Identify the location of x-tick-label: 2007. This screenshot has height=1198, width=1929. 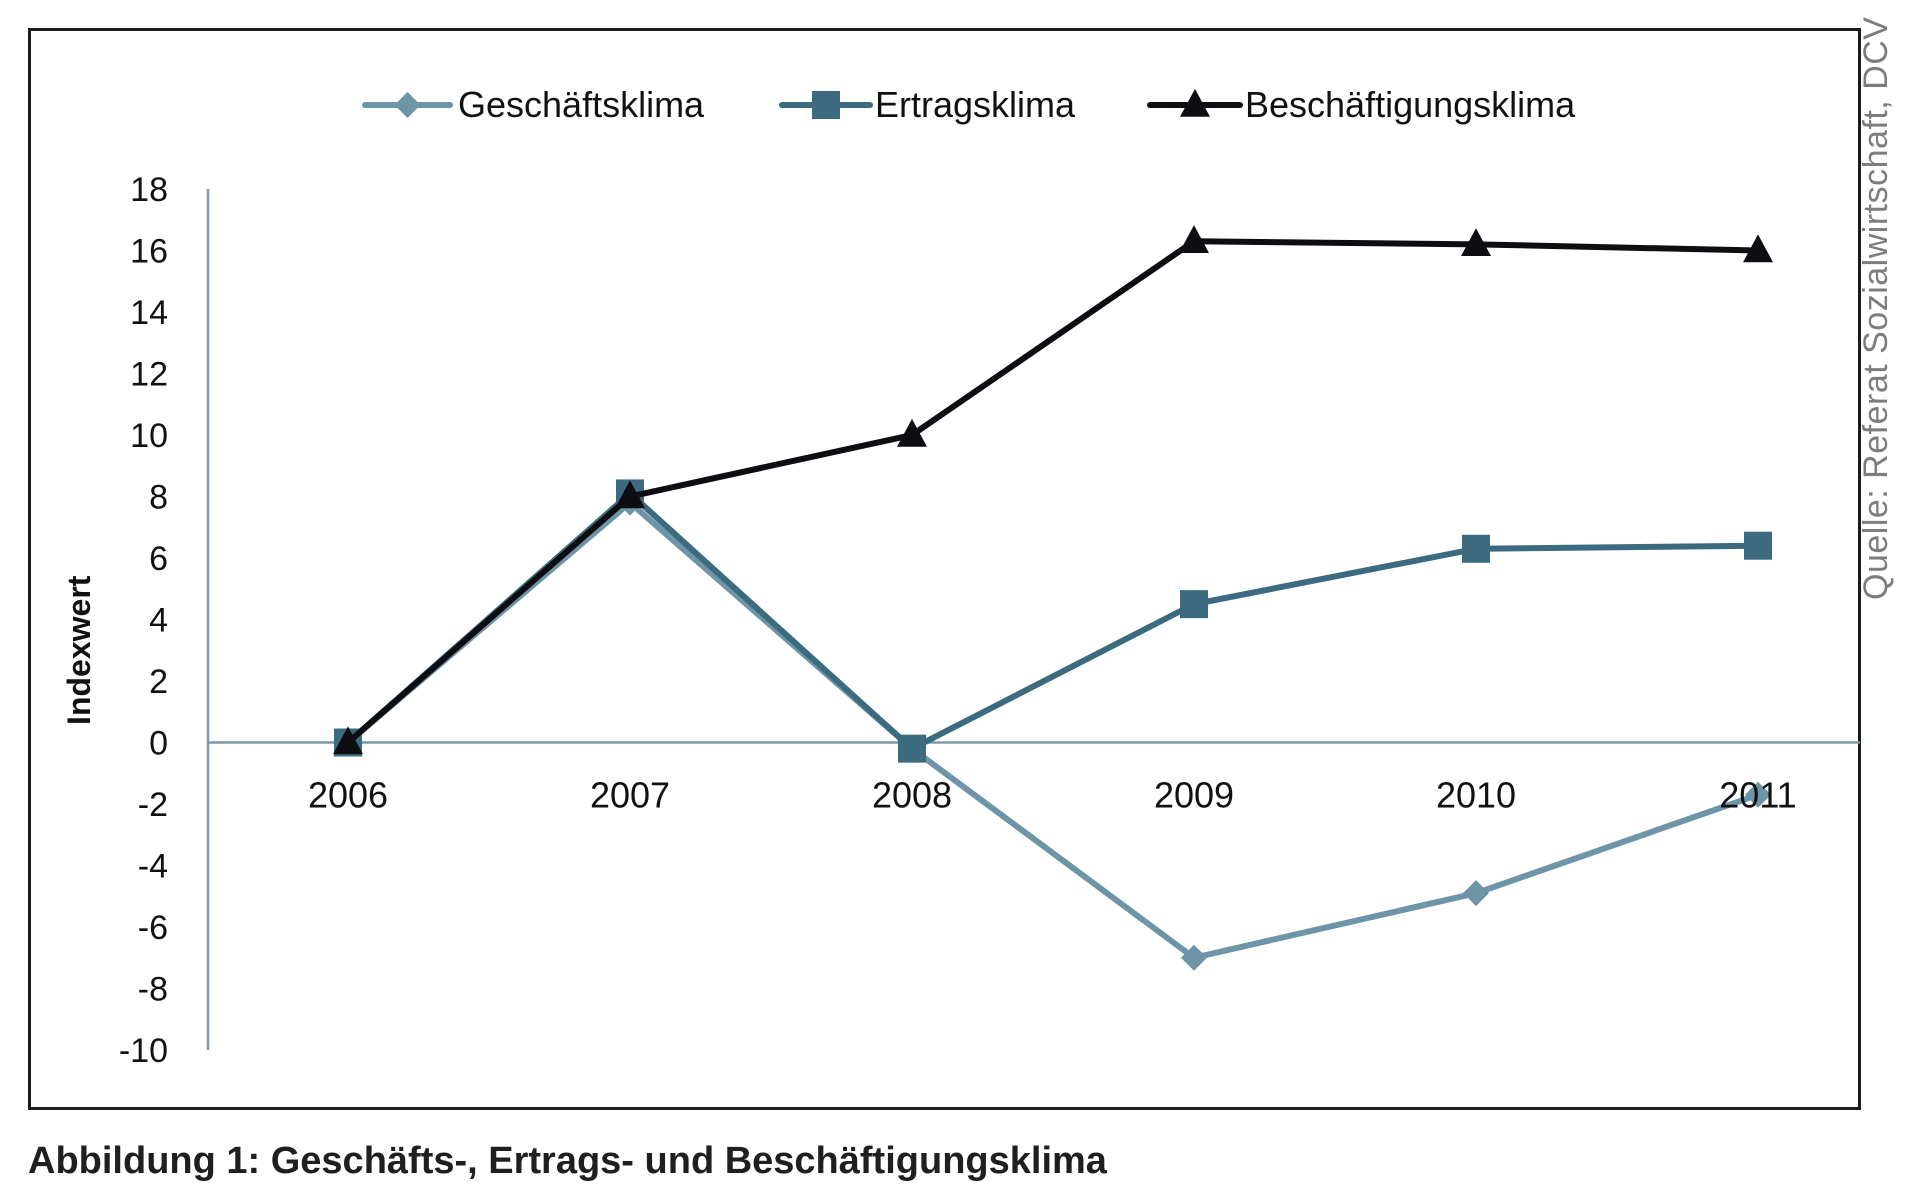
(630, 795).